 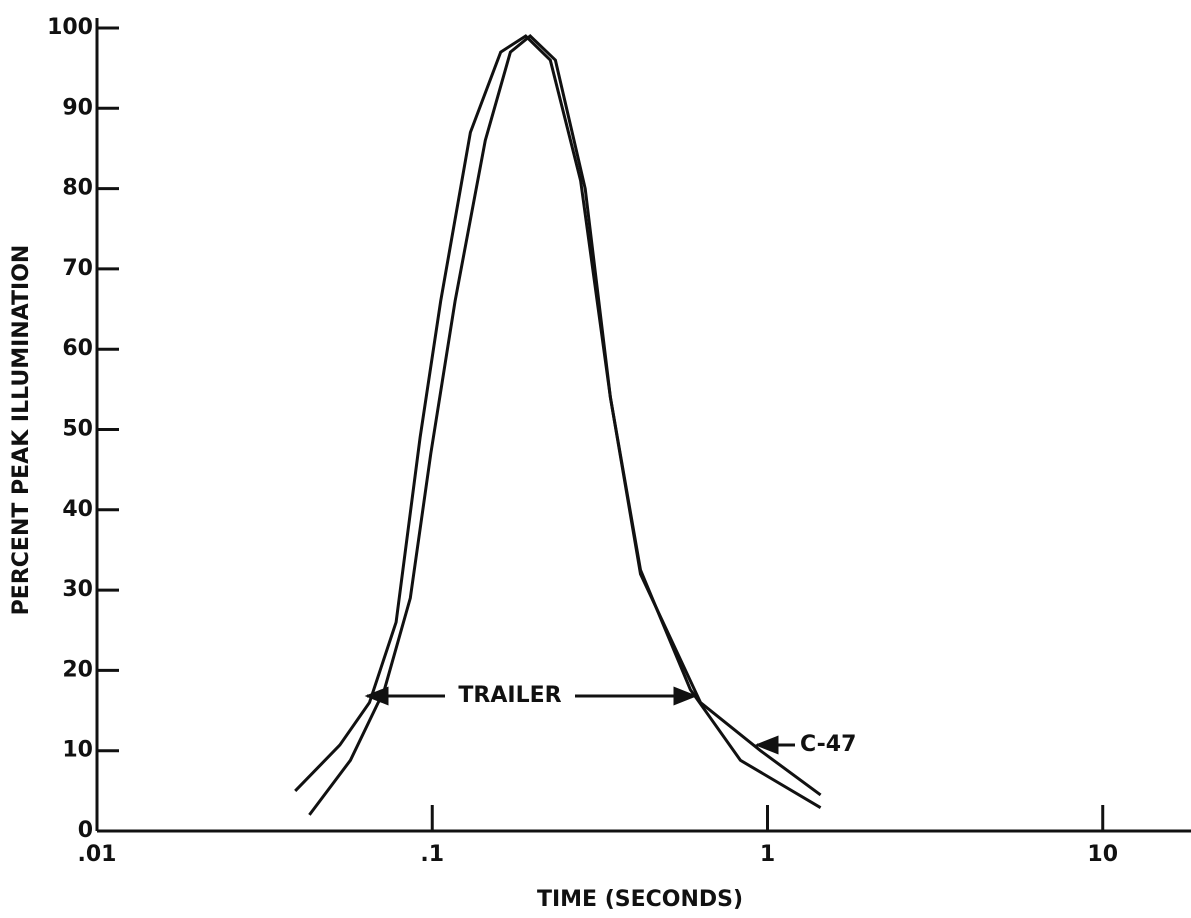 I want to click on y-tick-label: 90, so click(x=77, y=107).